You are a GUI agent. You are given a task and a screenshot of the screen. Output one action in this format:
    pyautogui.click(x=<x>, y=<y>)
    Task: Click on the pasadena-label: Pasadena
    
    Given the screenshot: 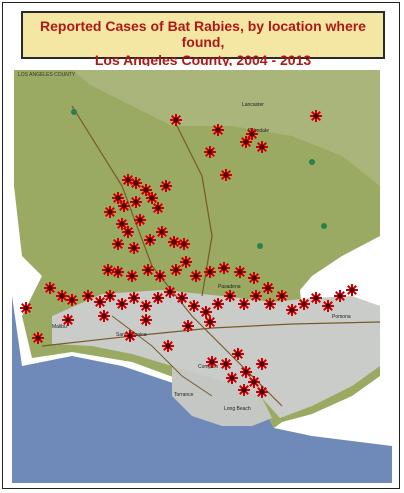 What is the action you would take?
    pyautogui.click(x=229, y=287)
    